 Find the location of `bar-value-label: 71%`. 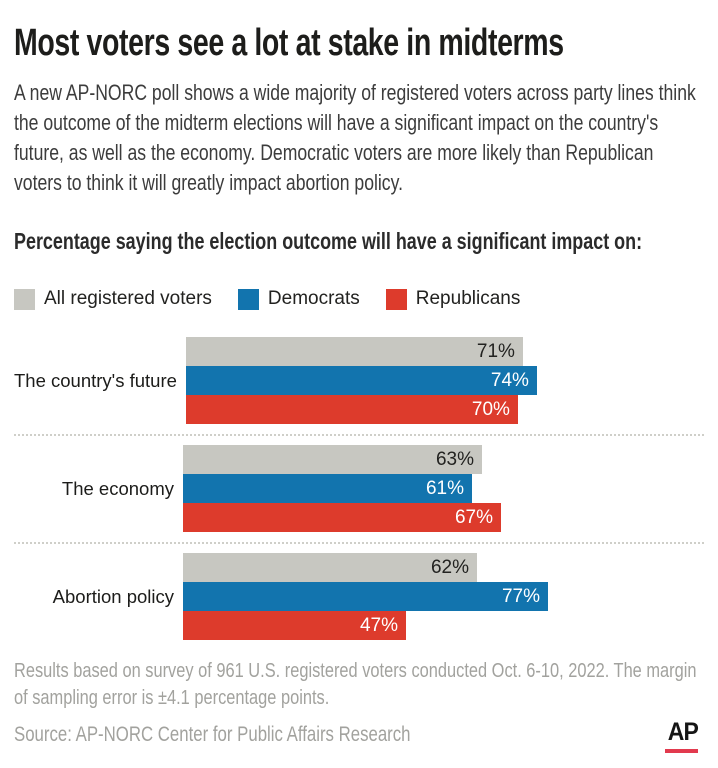

bar-value-label: 71% is located at coordinates (495, 351).